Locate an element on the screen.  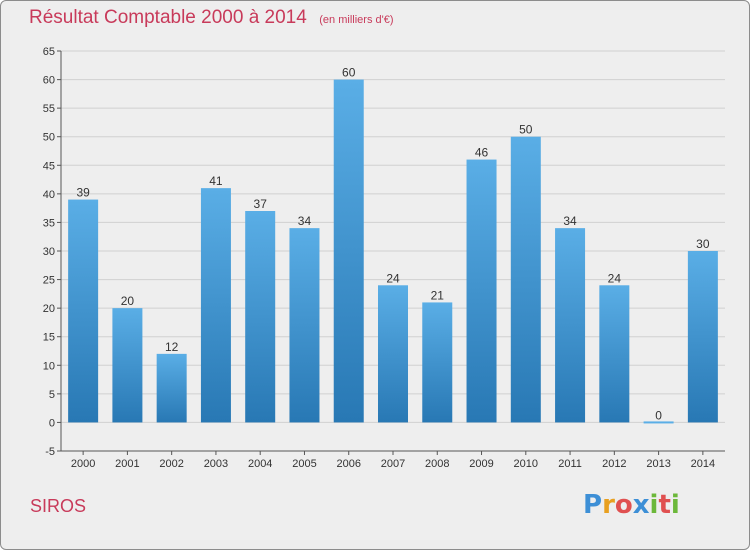
y-tick-label: 10 is located at coordinates (49, 366).